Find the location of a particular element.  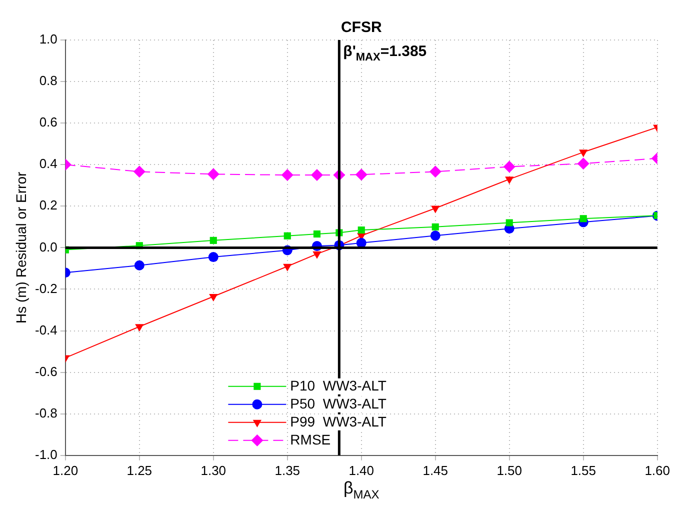

y-axis-title: Hs (m) Residual or Error is located at coordinates (21, 248).